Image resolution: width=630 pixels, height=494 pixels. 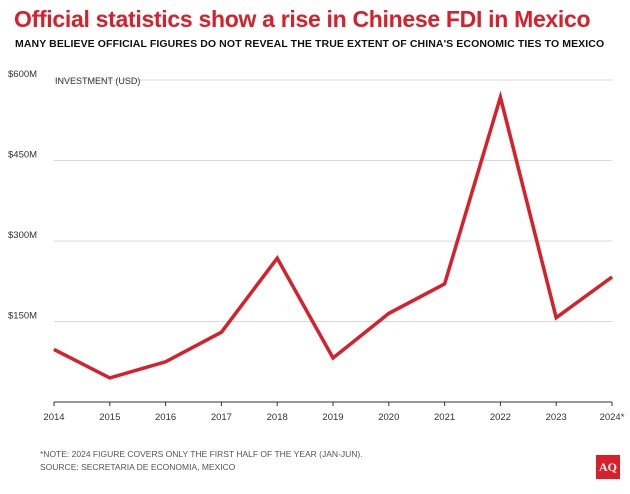 I want to click on x-tick-label: 2015, so click(x=109, y=417).